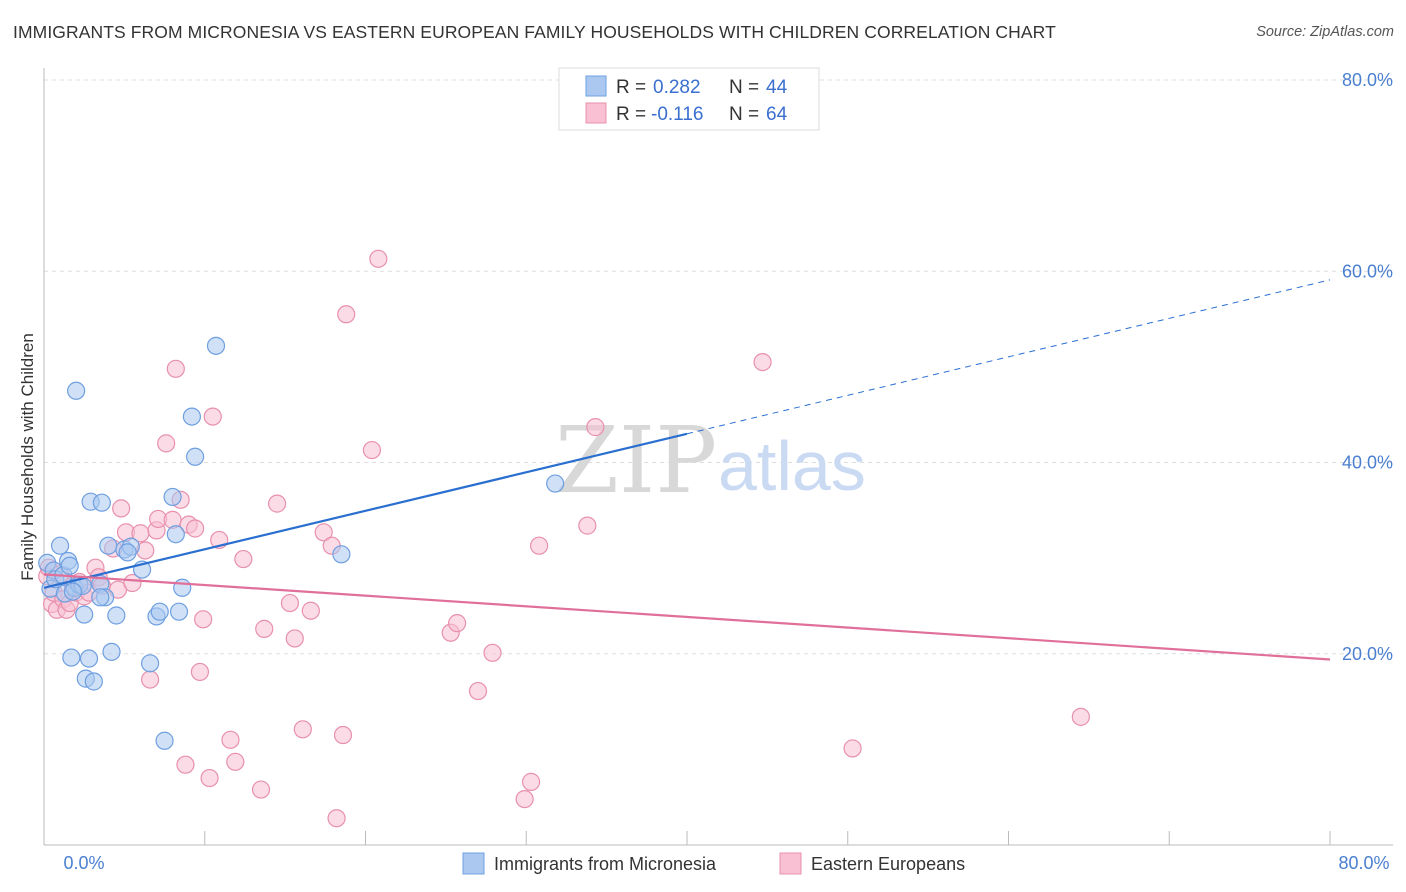 The height and width of the screenshot is (892, 1406). I want to click on stats-n-value-pink: 64, so click(777, 114).